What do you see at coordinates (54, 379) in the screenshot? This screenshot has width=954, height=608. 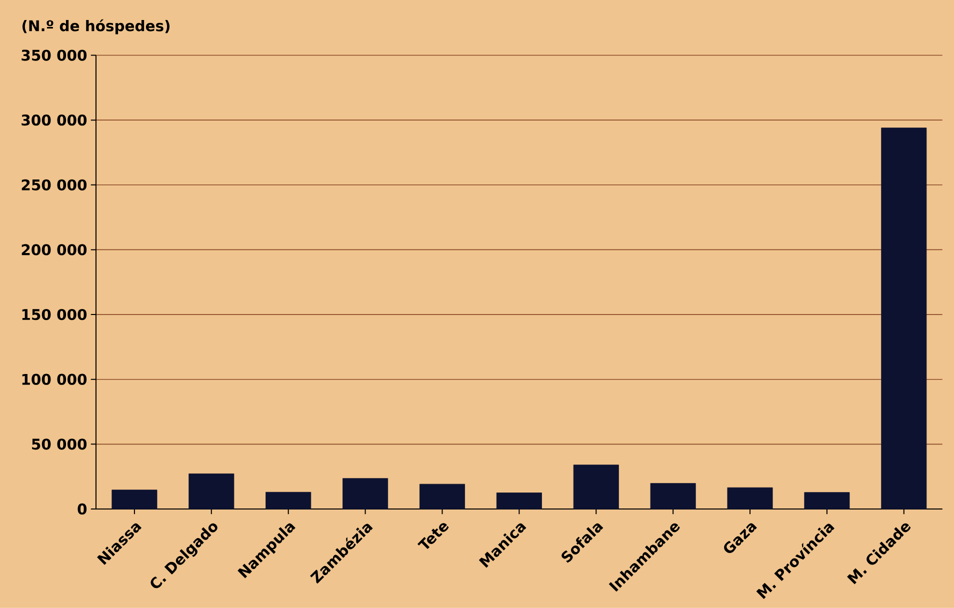 I see `y-tick-label: 100 000` at bounding box center [54, 379].